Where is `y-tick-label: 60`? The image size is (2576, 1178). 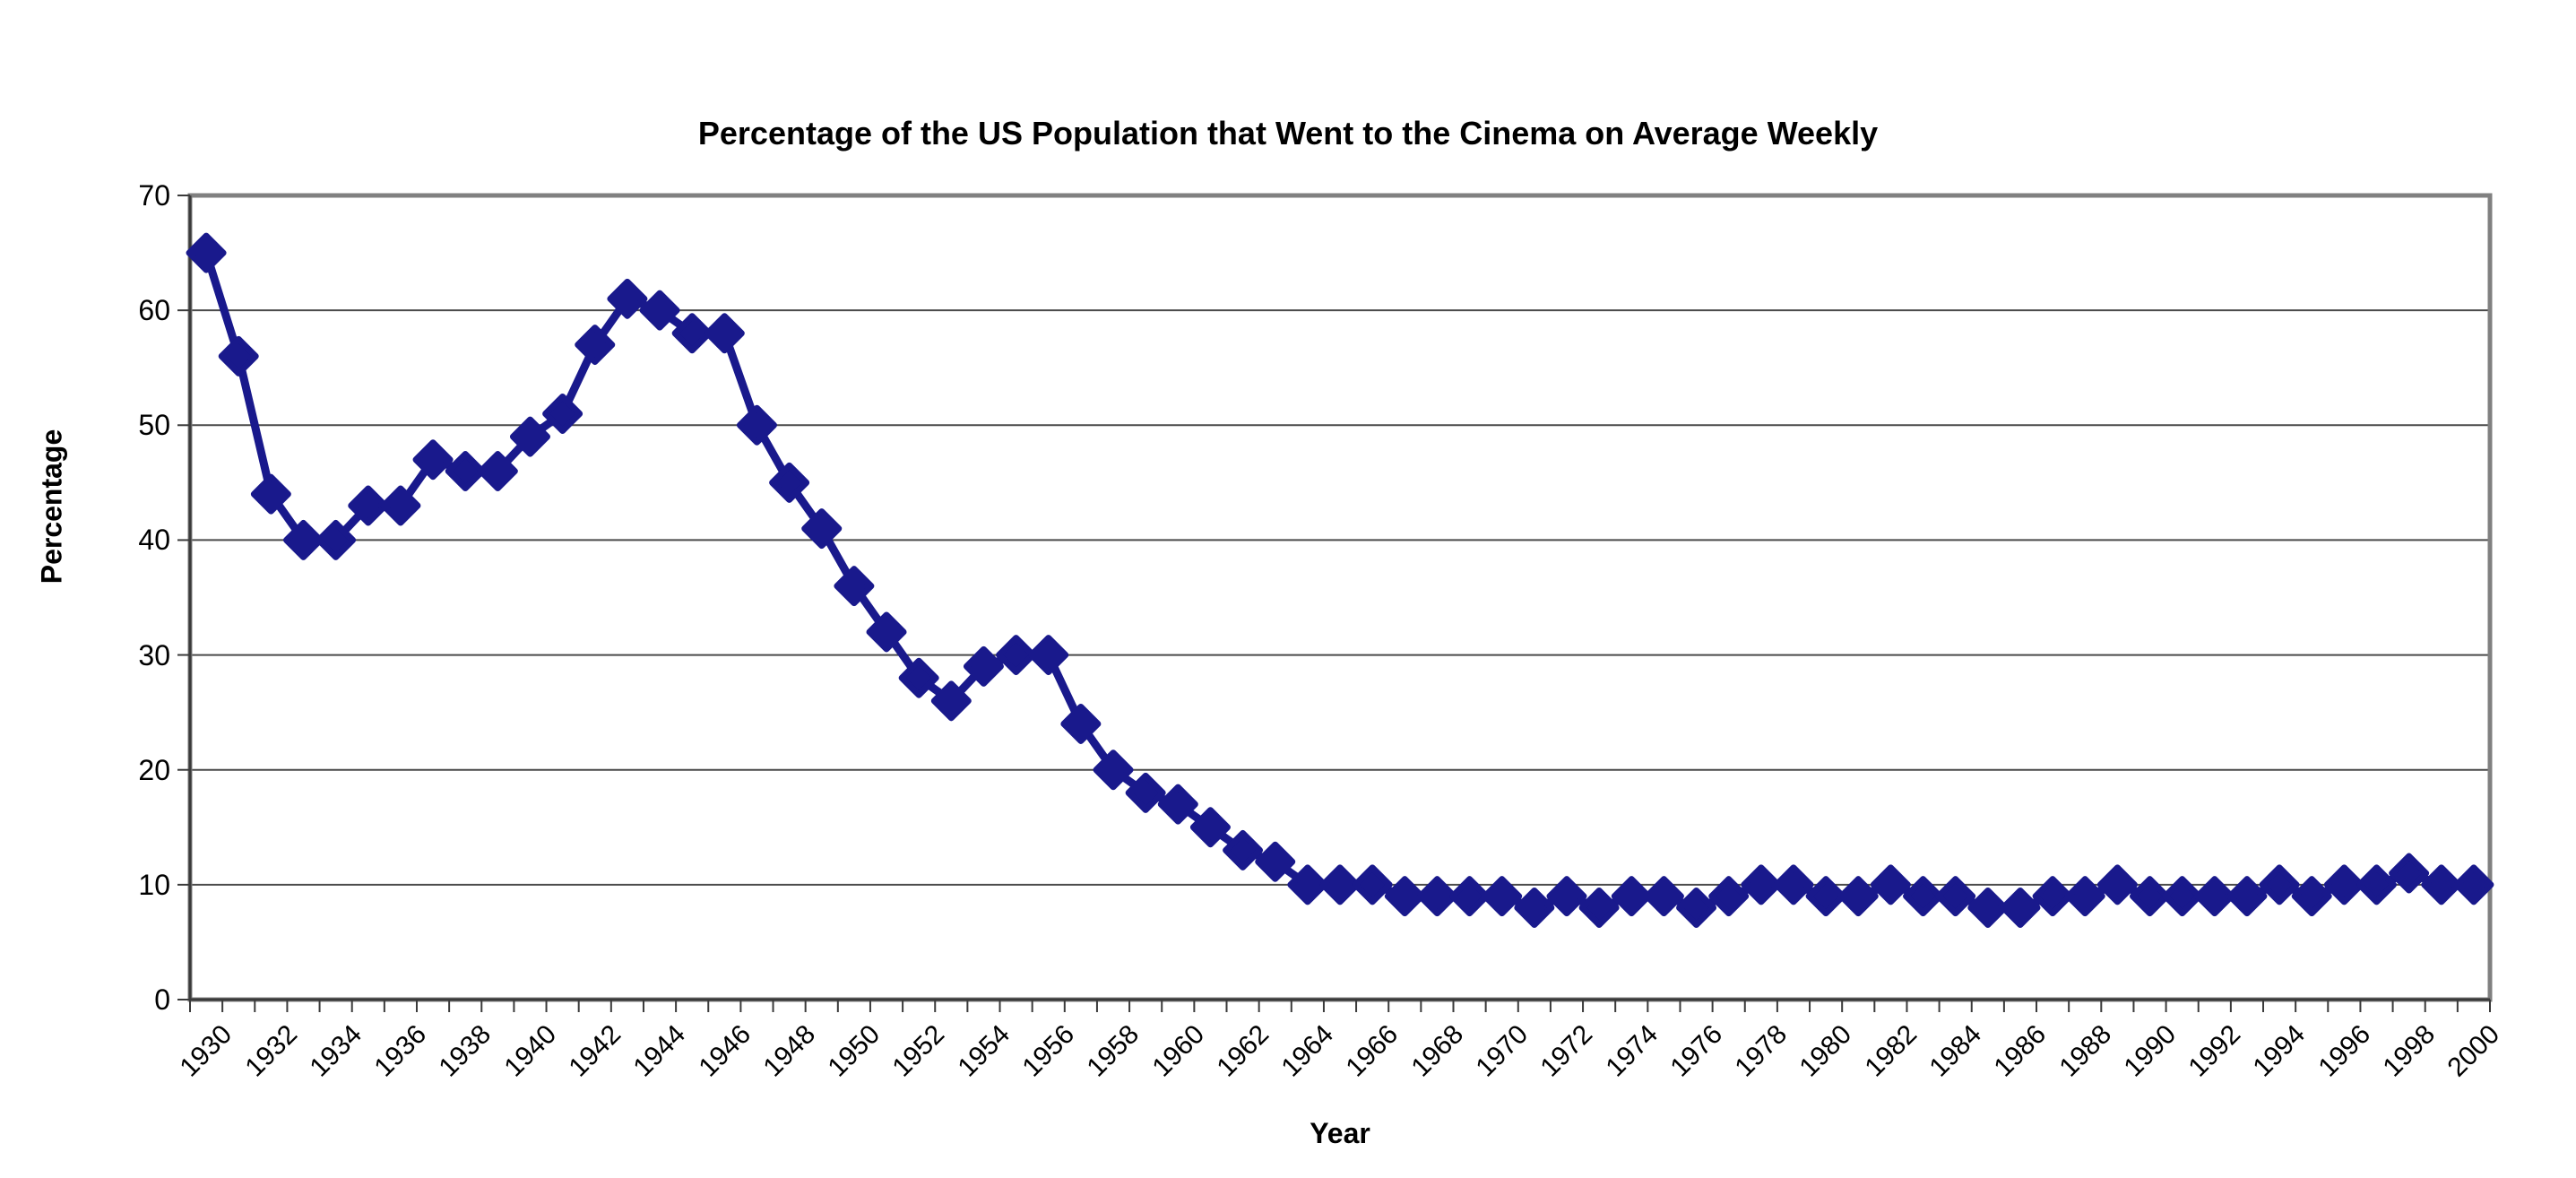
y-tick-label: 60 is located at coordinates (154, 310).